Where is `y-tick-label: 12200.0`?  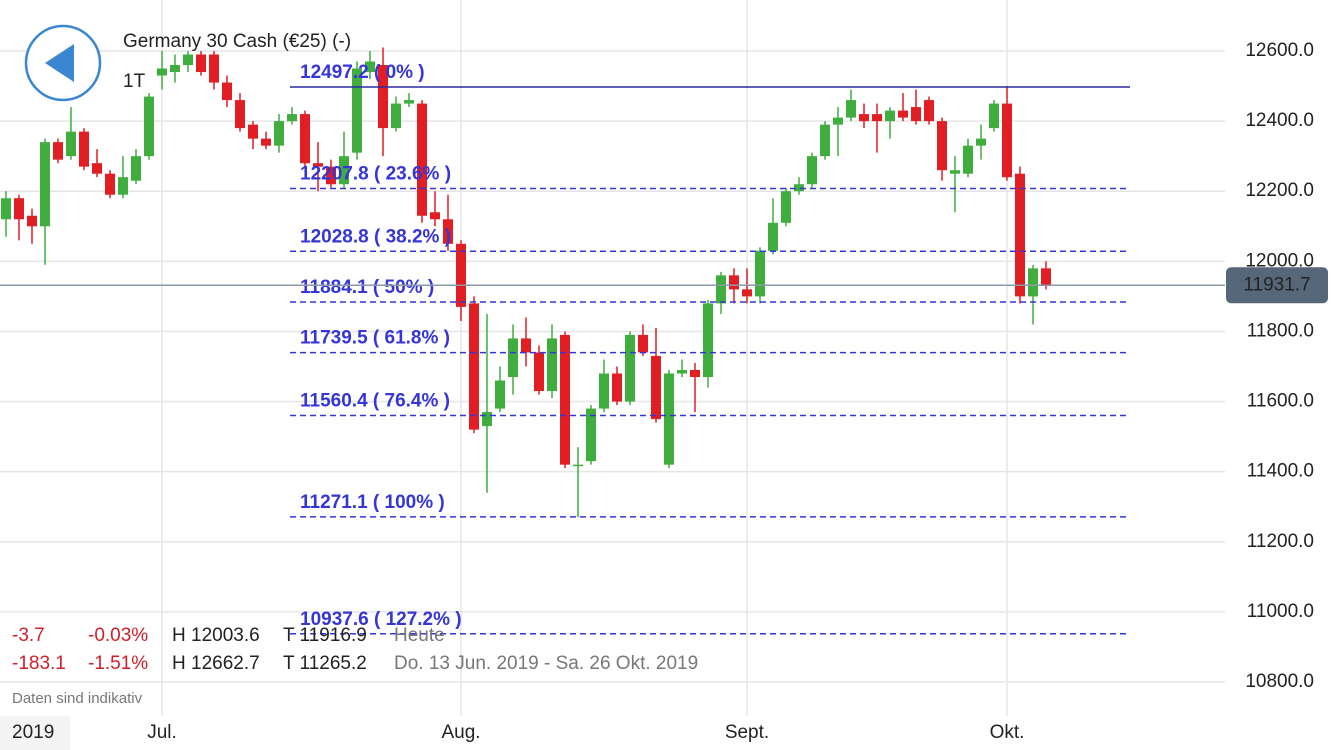 y-tick-label: 12200.0 is located at coordinates (1279, 190).